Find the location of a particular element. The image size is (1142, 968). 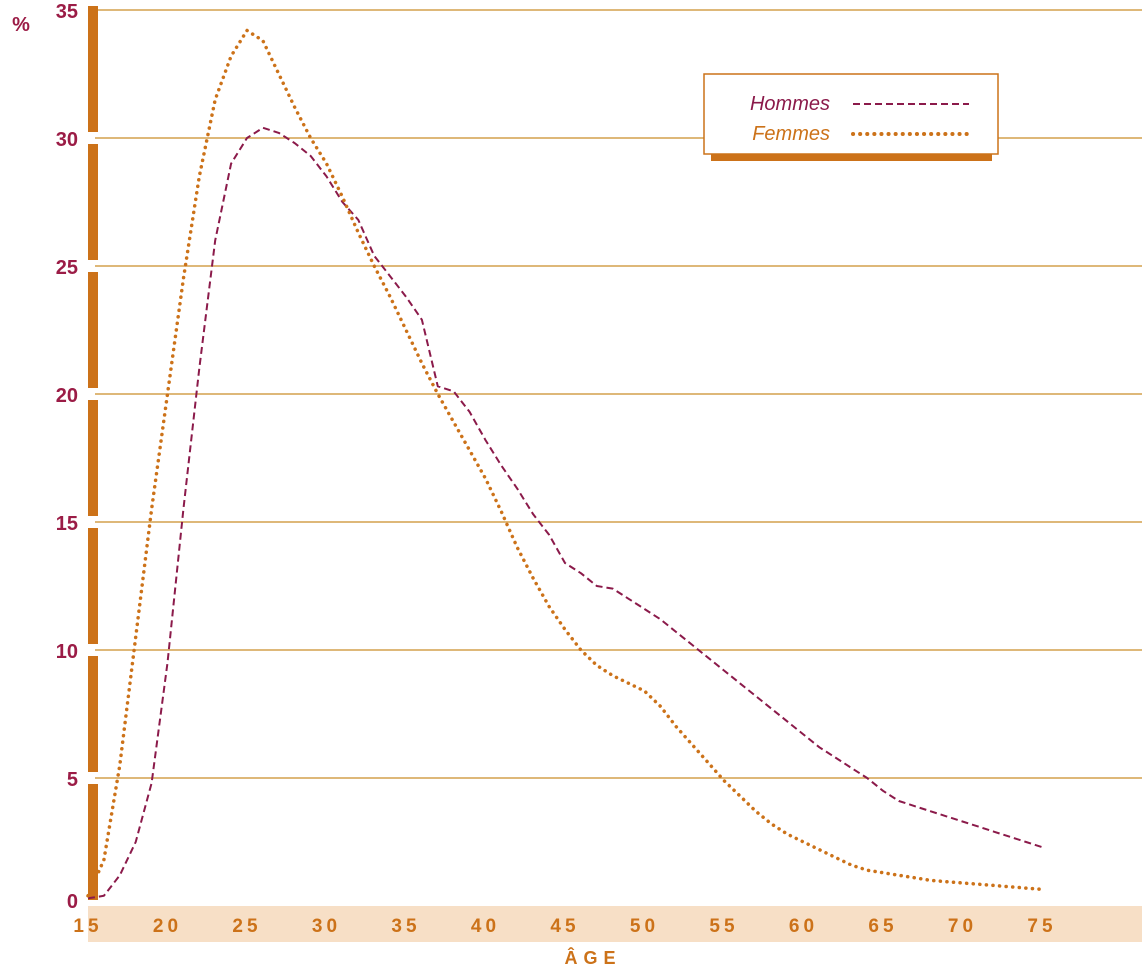

x-tick-label: 45 is located at coordinates (564, 926).